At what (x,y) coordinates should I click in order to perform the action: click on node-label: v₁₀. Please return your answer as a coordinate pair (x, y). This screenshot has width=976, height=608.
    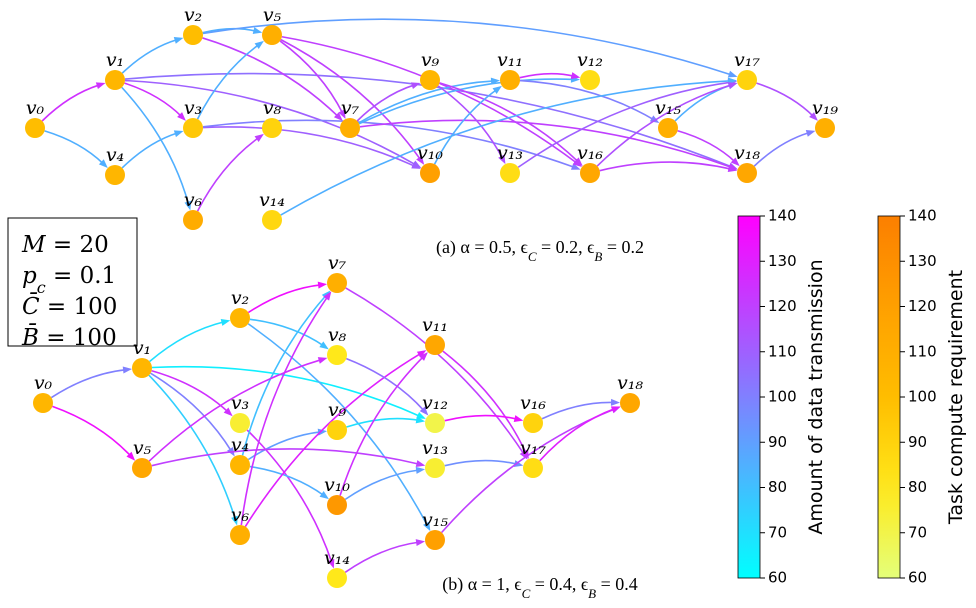
    Looking at the image, I should click on (430, 153).